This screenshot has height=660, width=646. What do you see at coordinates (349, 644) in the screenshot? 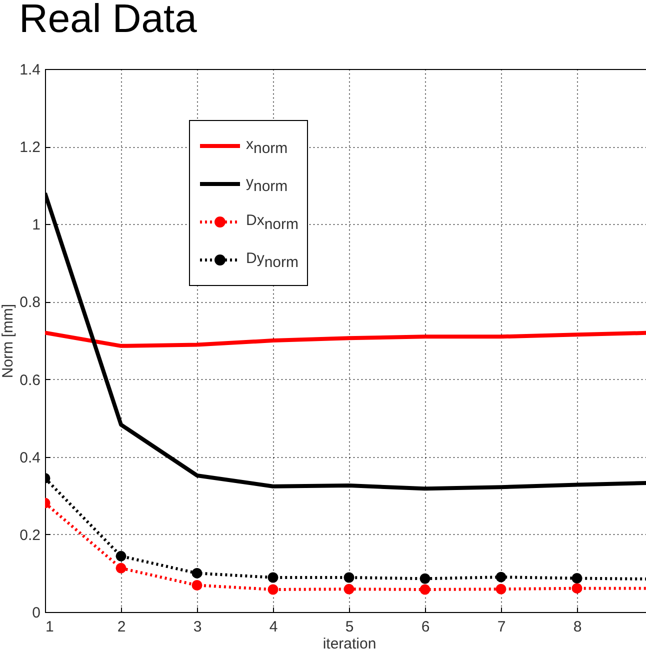
I see `x-axis-title: iteration` at bounding box center [349, 644].